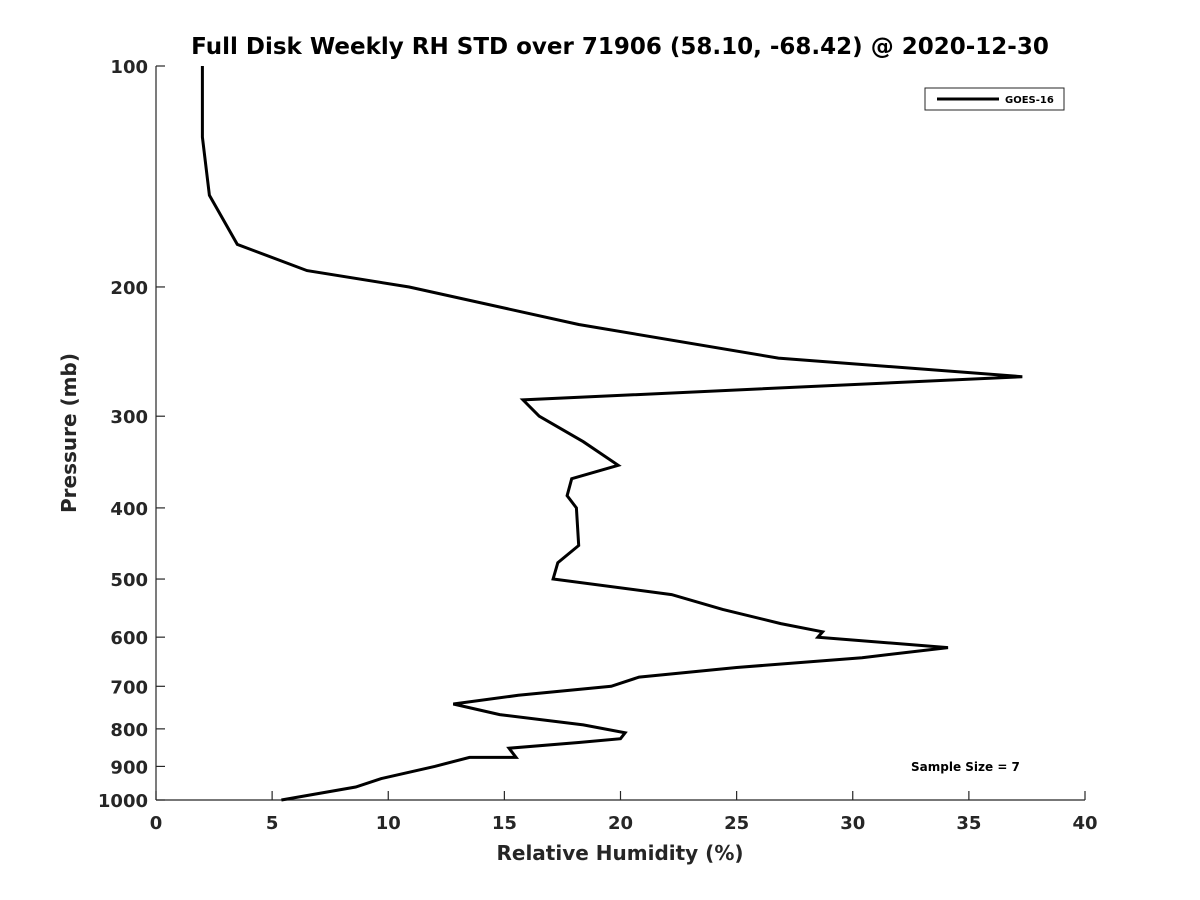  Describe the element at coordinates (1029, 100) in the screenshot. I see `legend-label-goes-16: GOES-16` at that location.